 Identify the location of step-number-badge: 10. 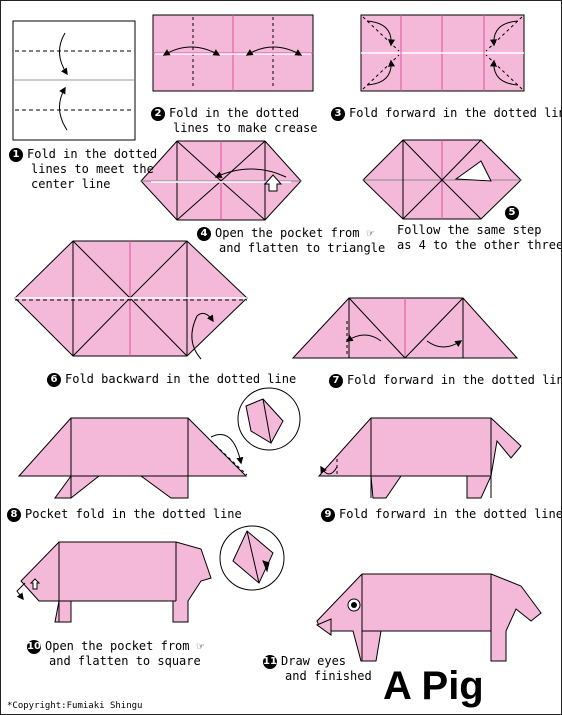
(34, 647).